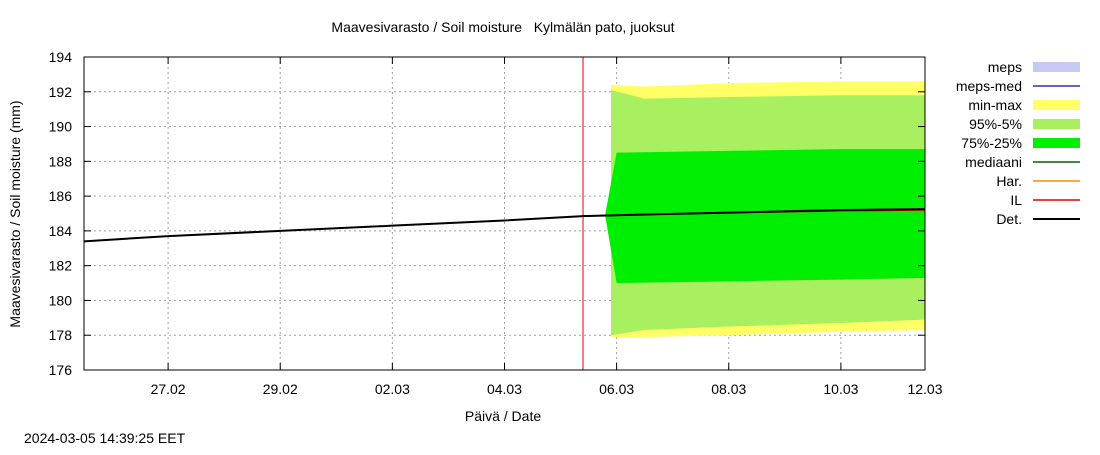 The height and width of the screenshot is (455, 1100). I want to click on x-tick-label: 04.03, so click(504, 389).